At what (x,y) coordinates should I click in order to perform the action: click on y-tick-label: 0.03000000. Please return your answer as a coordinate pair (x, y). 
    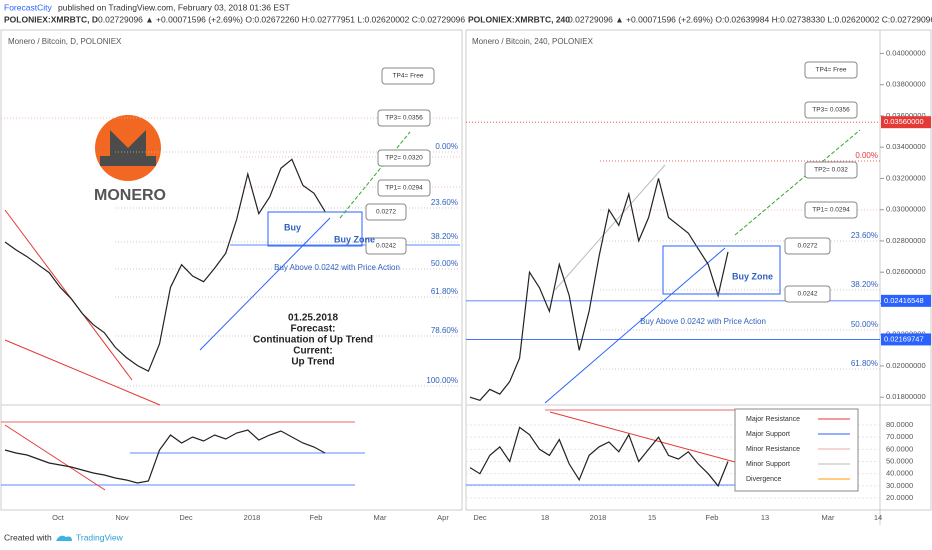
    Looking at the image, I should click on (906, 209).